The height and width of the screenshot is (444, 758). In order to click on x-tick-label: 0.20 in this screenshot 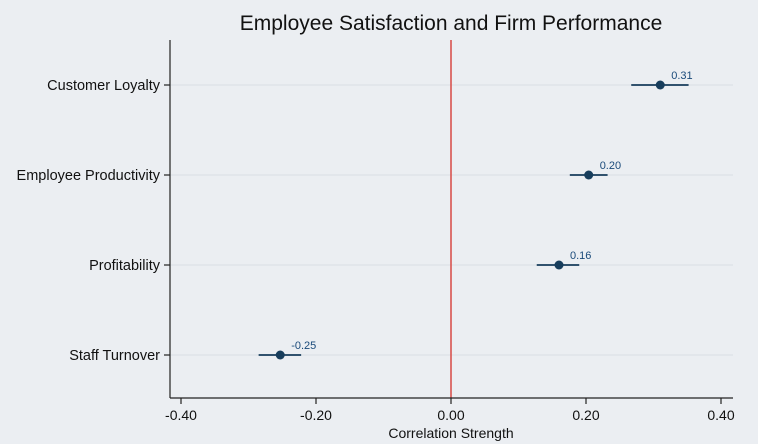, I will do `click(585, 415)`.